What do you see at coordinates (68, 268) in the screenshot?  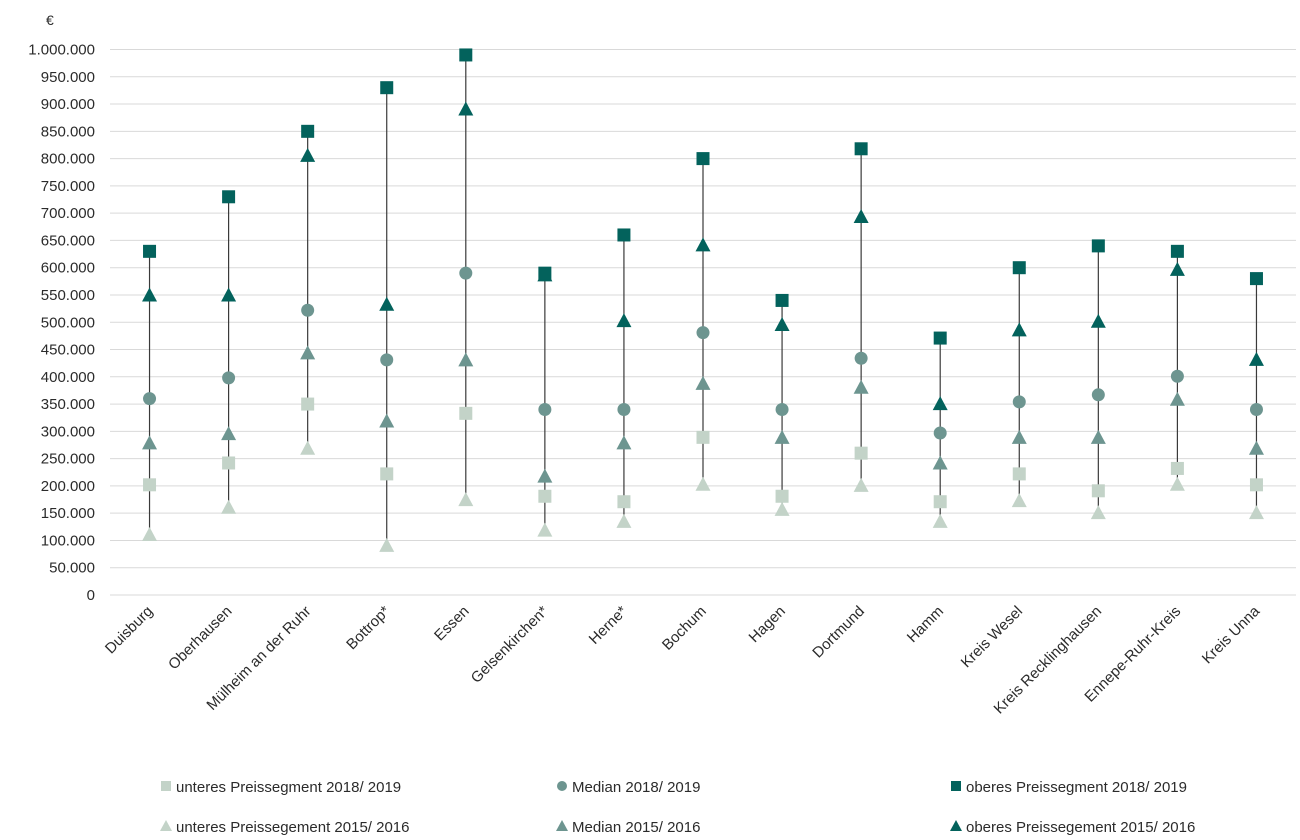 I see `y-tick-label: 600.000` at bounding box center [68, 268].